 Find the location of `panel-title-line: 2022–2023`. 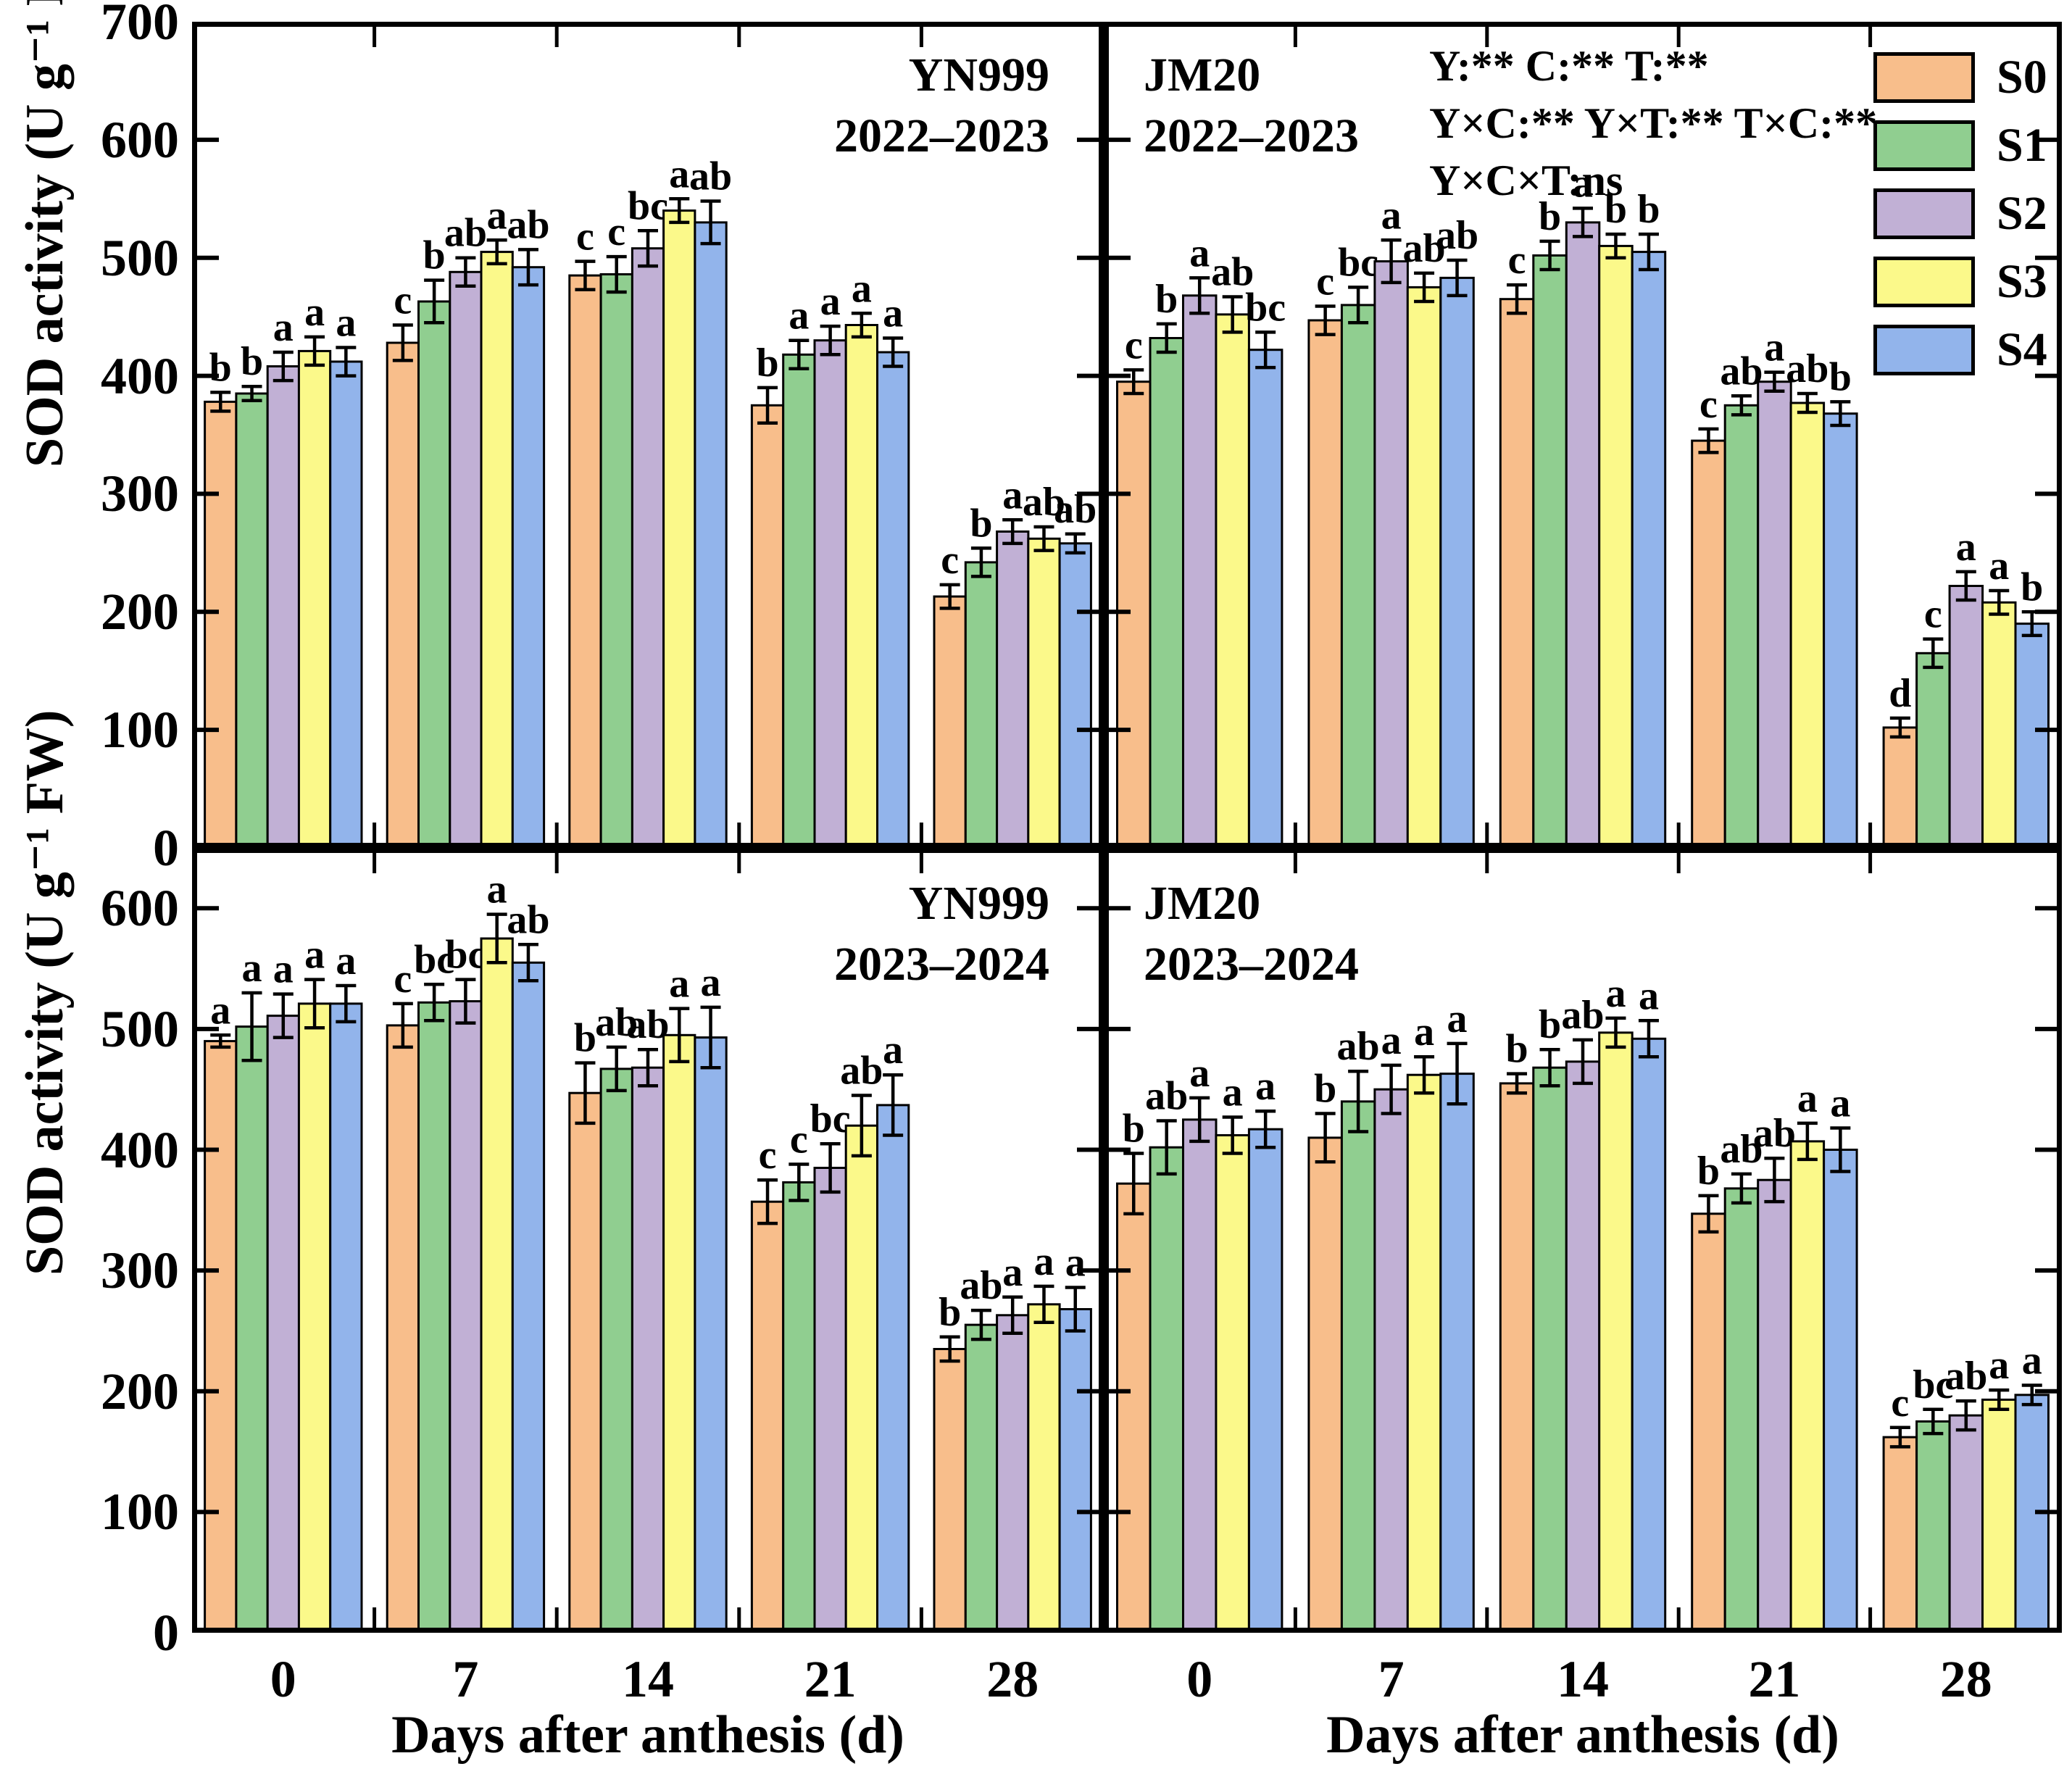

panel-title-line: 2022–2023 is located at coordinates (1251, 136).